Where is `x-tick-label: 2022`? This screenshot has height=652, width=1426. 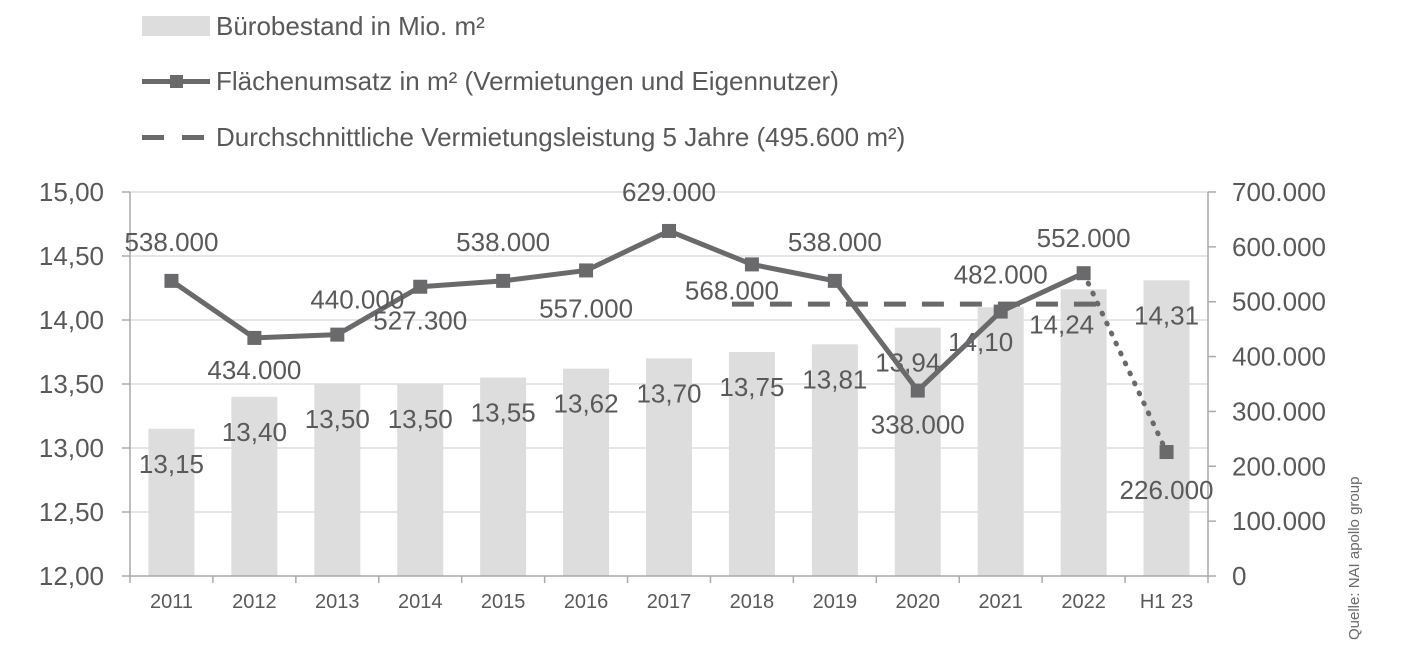
x-tick-label: 2022 is located at coordinates (1083, 602).